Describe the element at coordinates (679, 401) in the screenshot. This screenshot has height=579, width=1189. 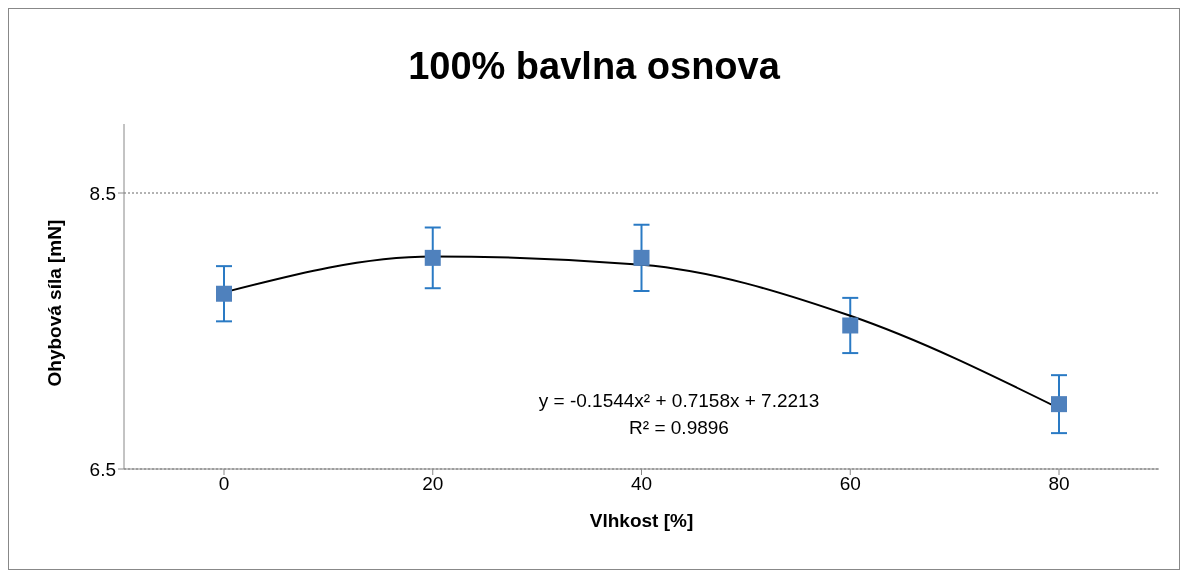
I see `annotation: y = -0.1544x² + 0.7158x + 7.2213` at that location.